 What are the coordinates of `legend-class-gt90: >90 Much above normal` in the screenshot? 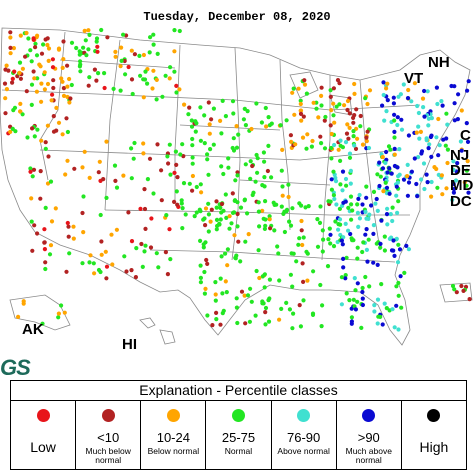 It's located at (369, 435).